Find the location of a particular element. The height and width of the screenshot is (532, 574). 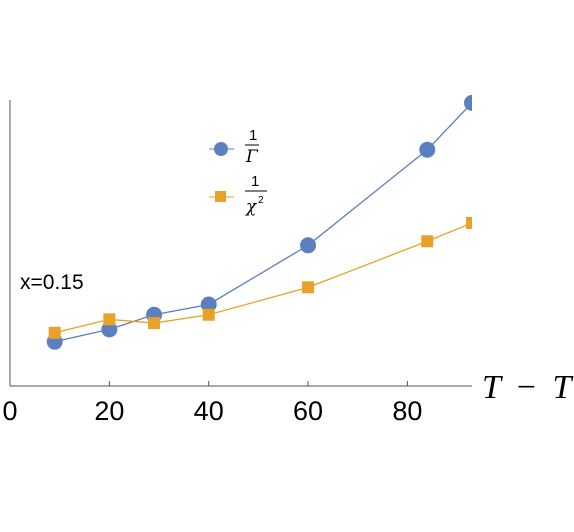

x-axis-label: T − T s is located at coordinates (528, 390).